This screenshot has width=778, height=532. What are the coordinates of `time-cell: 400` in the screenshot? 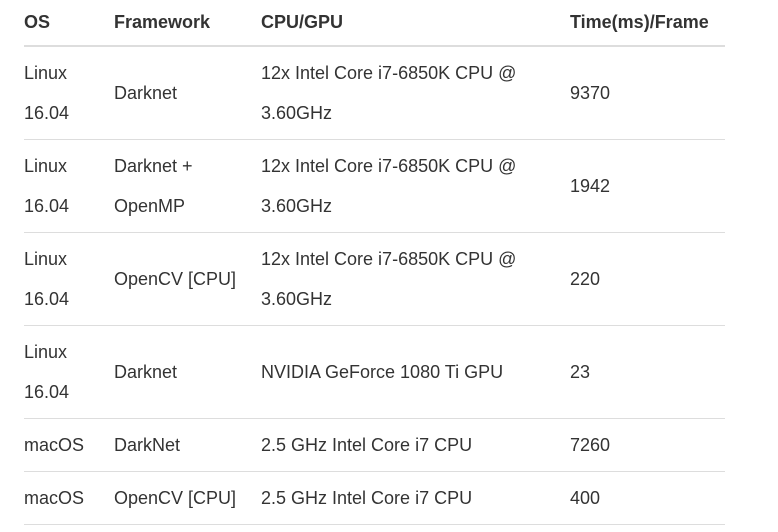 It's located at (647, 498).